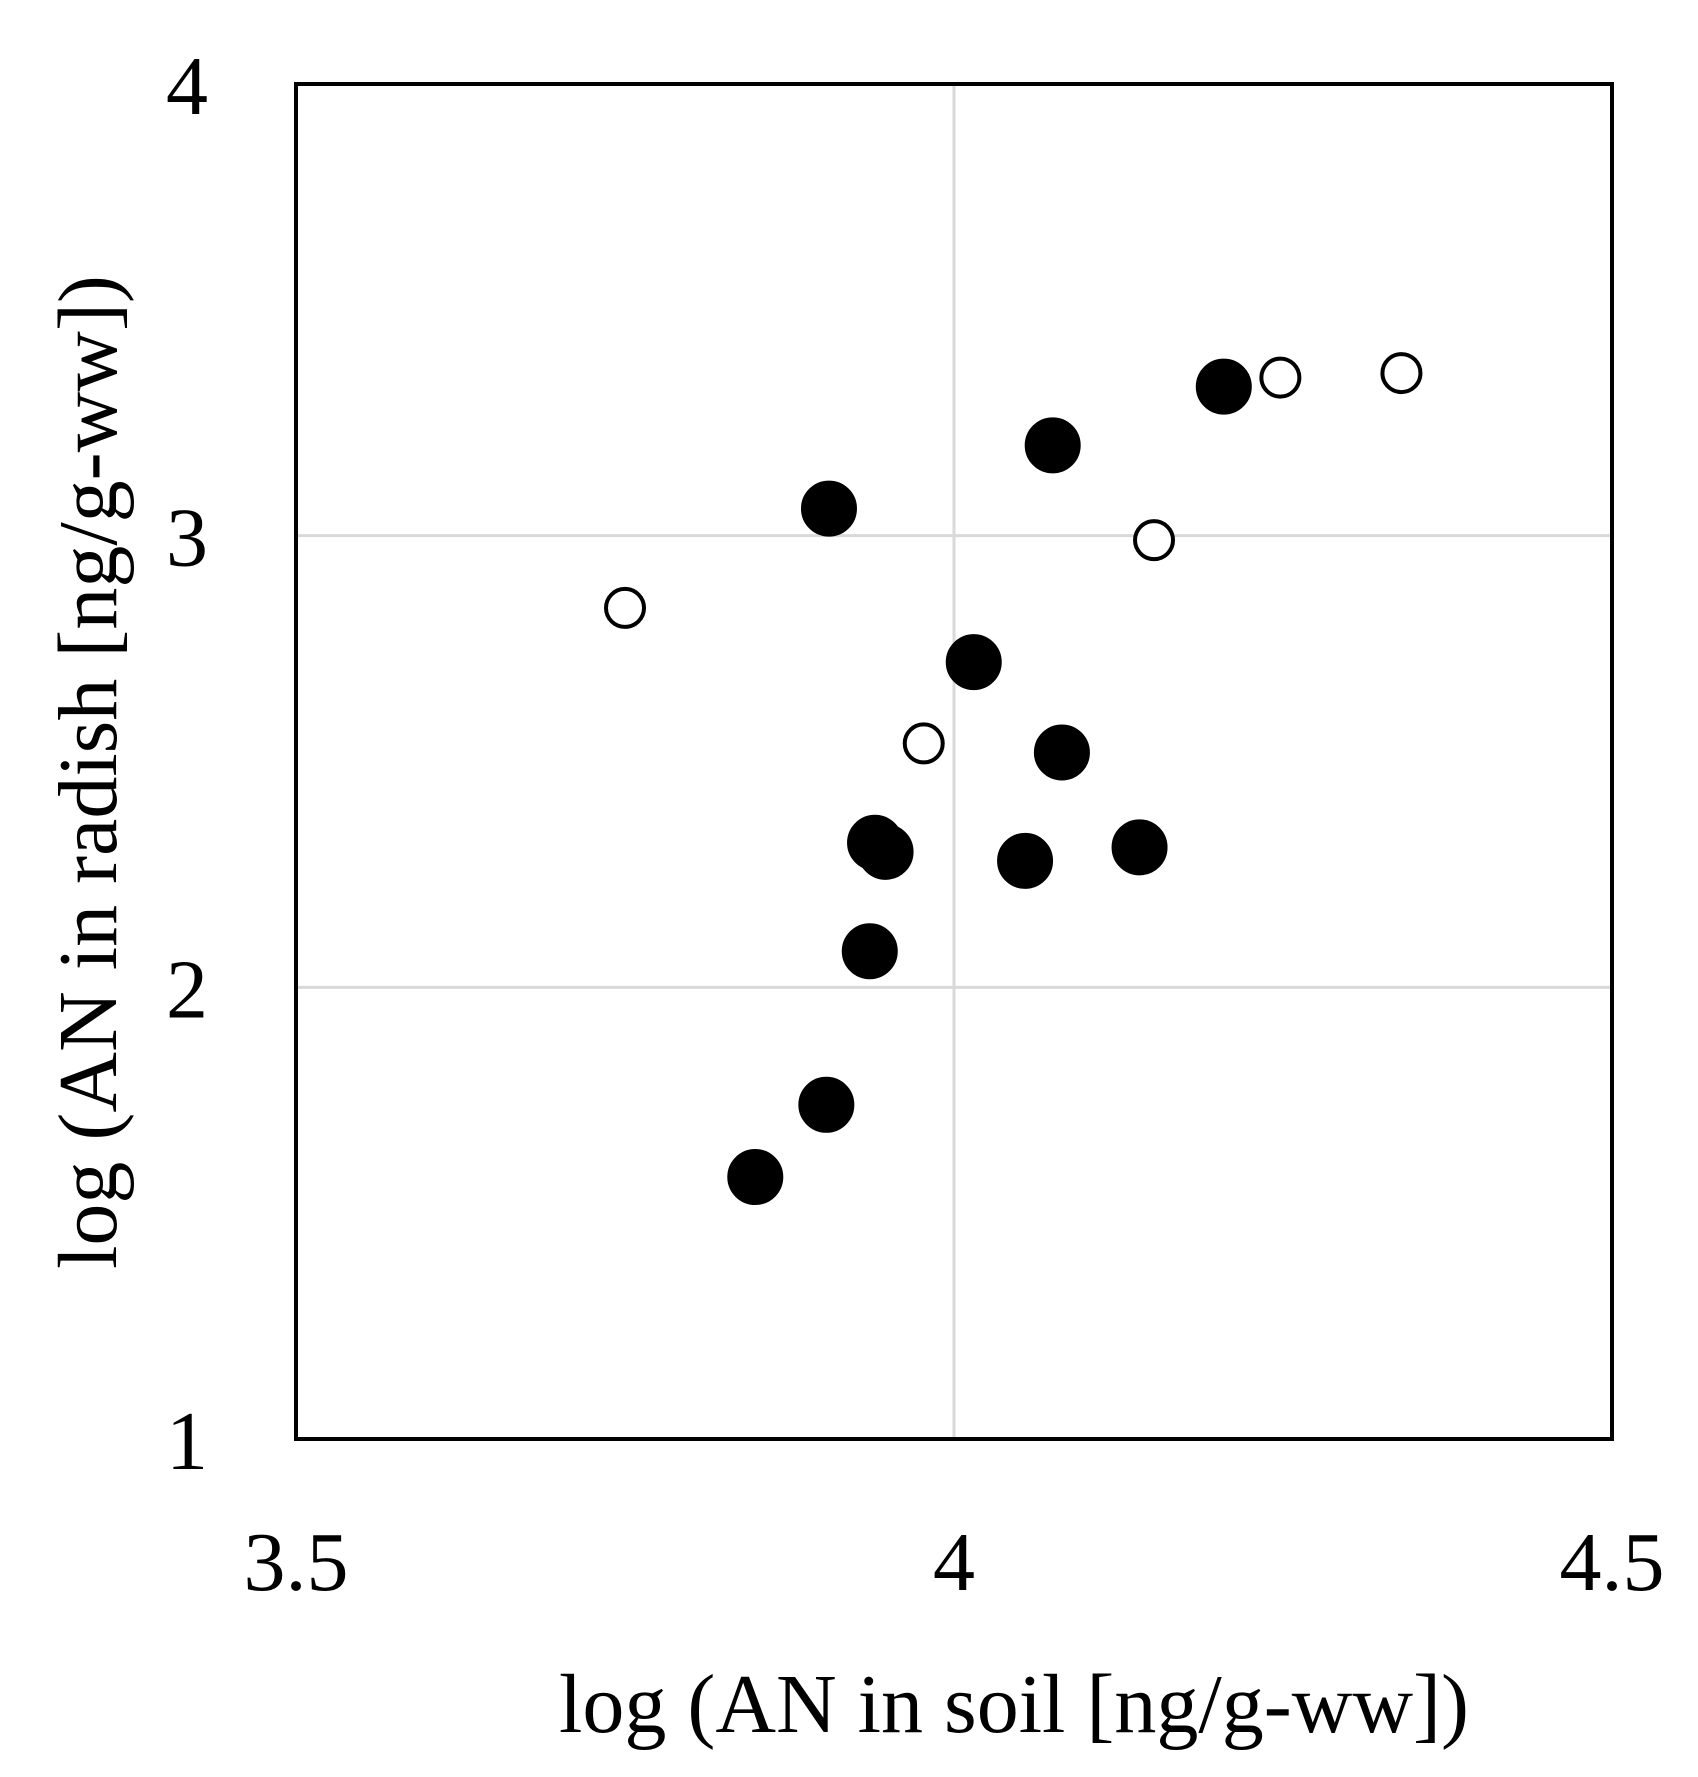 Image resolution: width=1698 pixels, height=1777 pixels. What do you see at coordinates (187, 538) in the screenshot?
I see `y-tick-label: 3` at bounding box center [187, 538].